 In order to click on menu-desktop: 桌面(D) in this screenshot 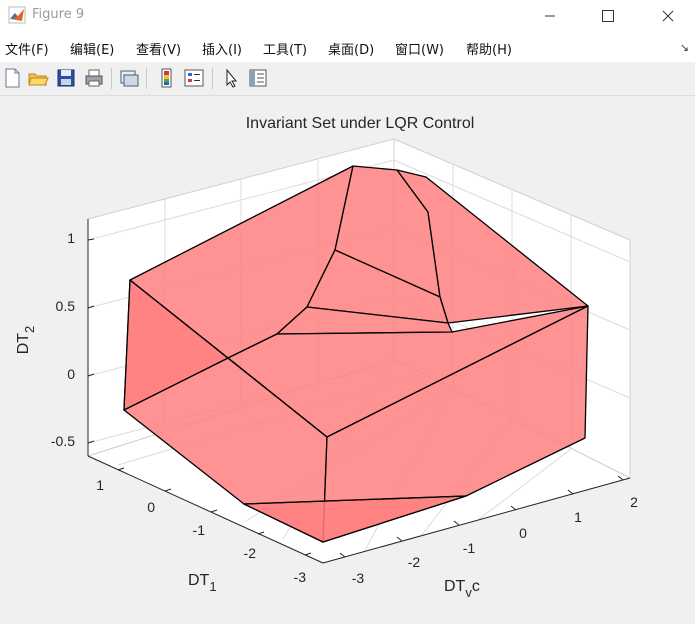, I will do `click(351, 50)`.